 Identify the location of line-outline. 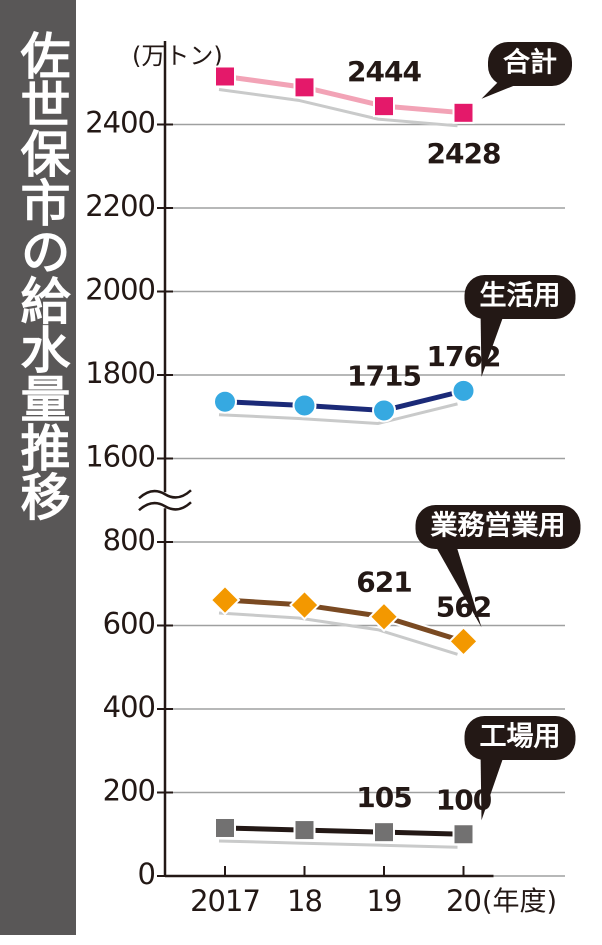
(344, 620).